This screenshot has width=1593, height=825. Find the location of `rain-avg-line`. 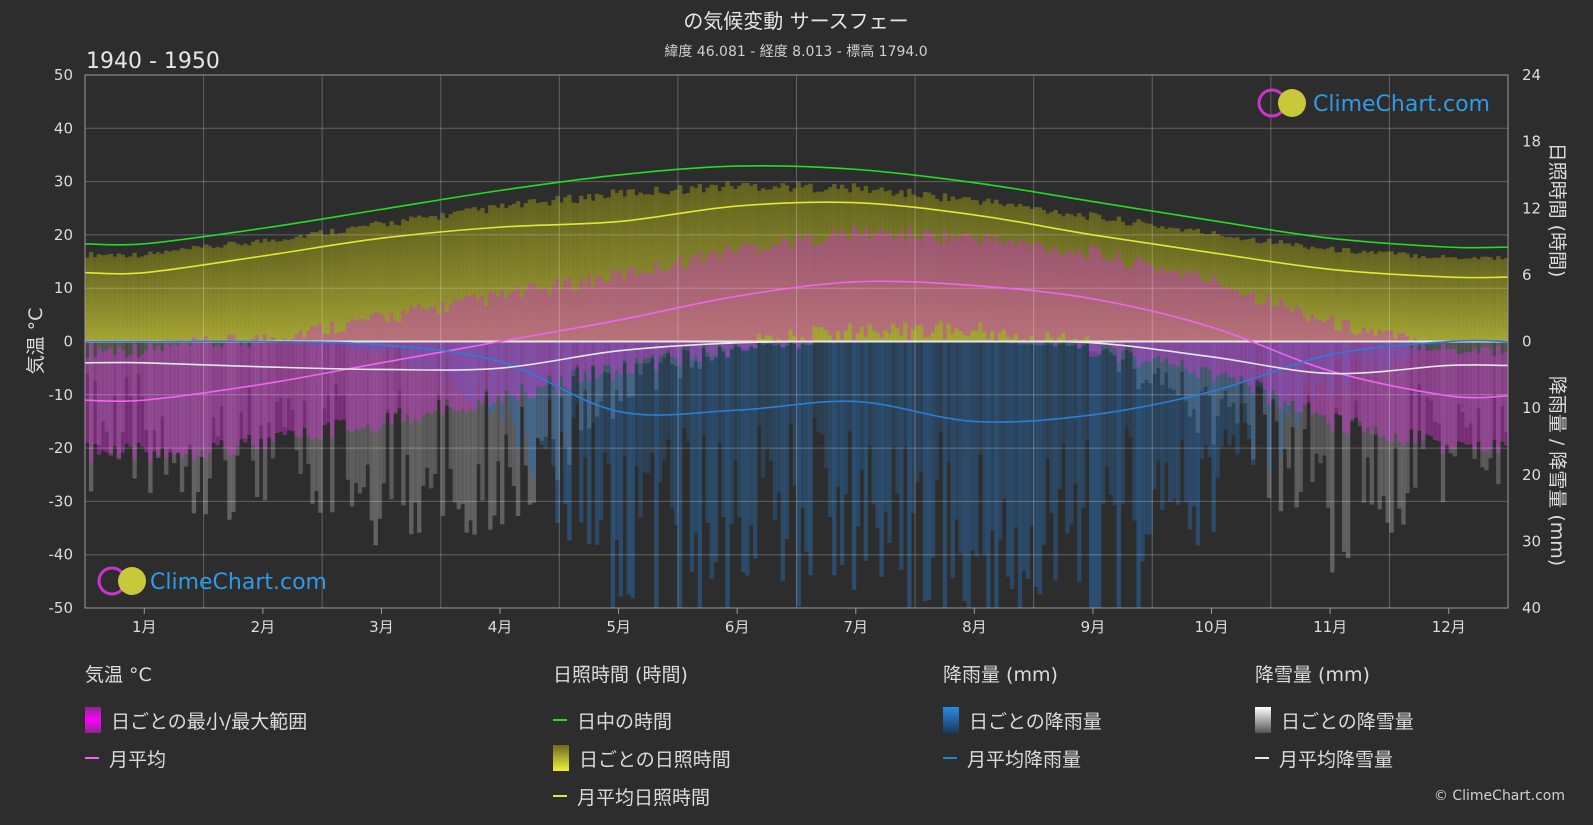

rain-avg-line is located at coordinates (796, 381).